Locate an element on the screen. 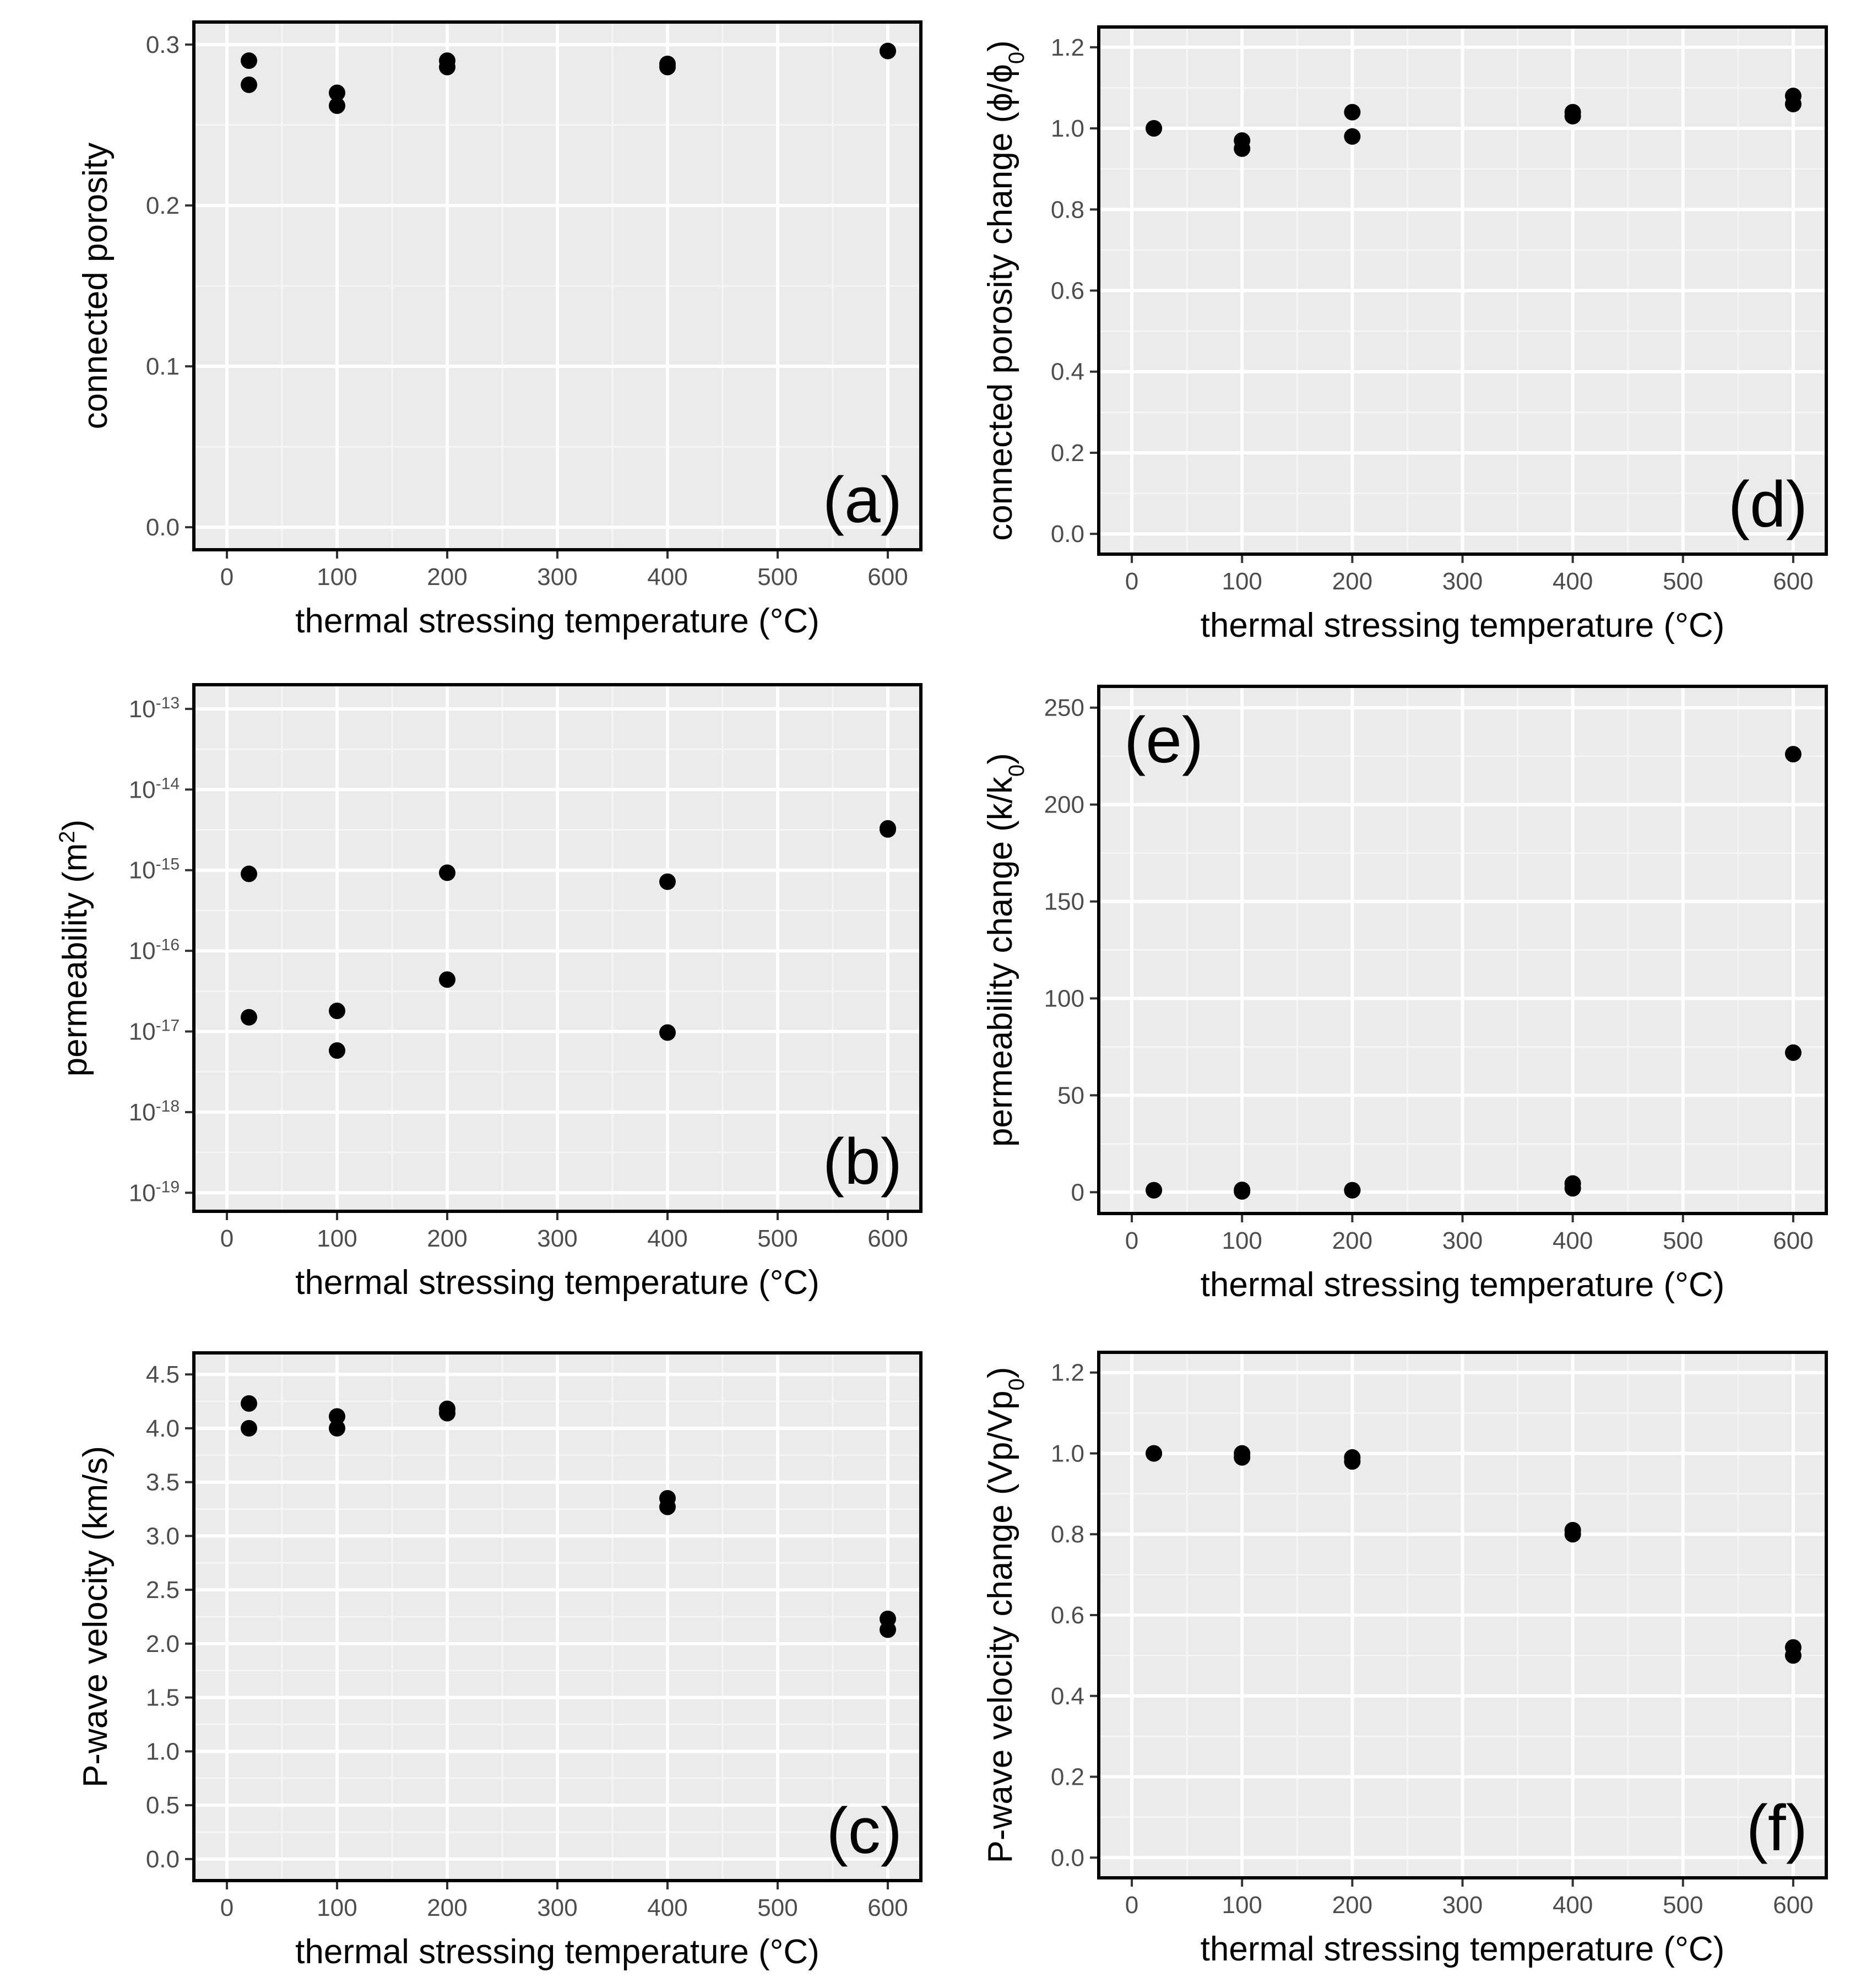 The image size is (1872, 1988). y-axis-title: connected porosity is located at coordinates (96, 286).